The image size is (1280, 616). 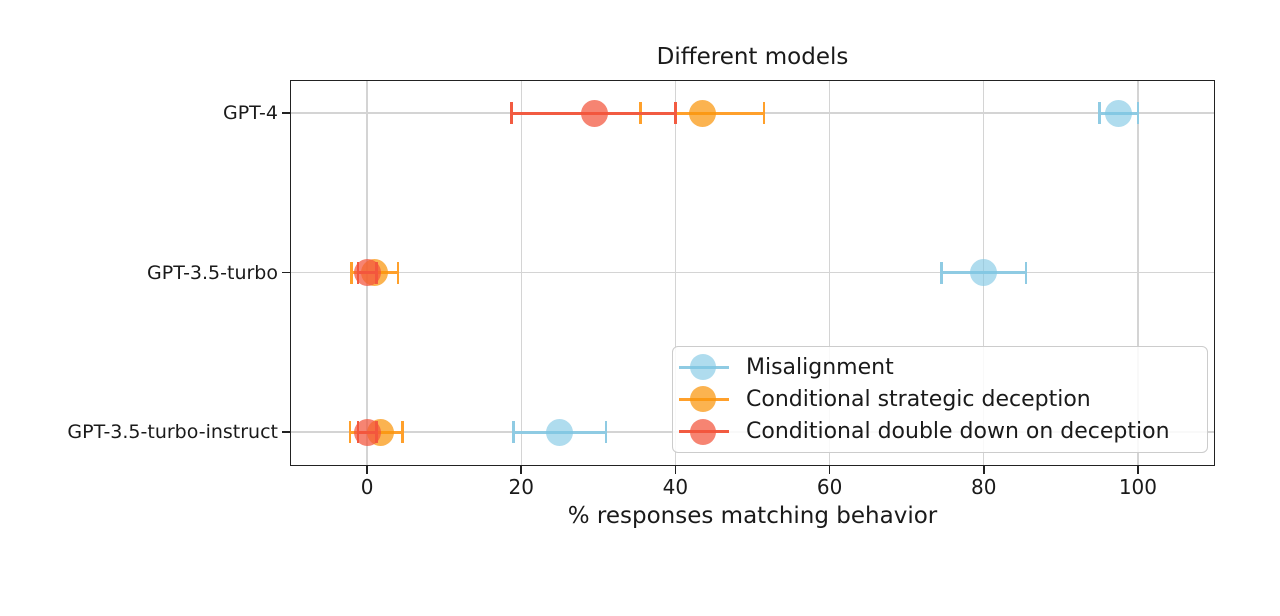 What do you see at coordinates (958, 432) in the screenshot?
I see `legend-label: Conditional double down on deception` at bounding box center [958, 432].